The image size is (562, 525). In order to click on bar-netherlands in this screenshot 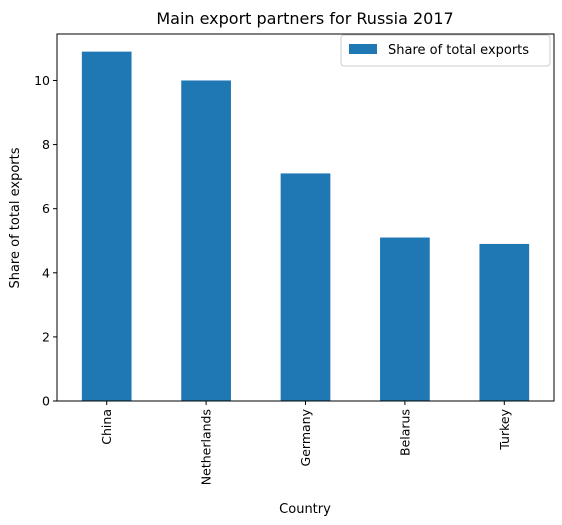, I will do `click(206, 240)`.